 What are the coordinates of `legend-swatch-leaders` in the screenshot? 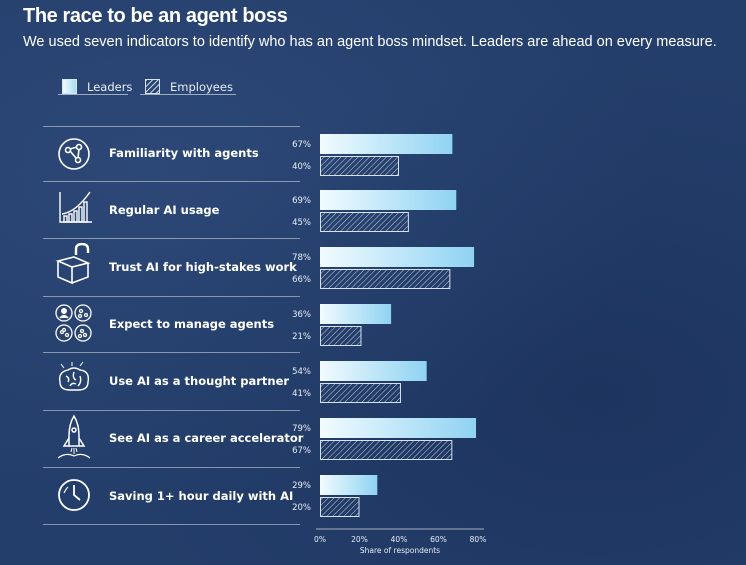 It's located at (69, 86).